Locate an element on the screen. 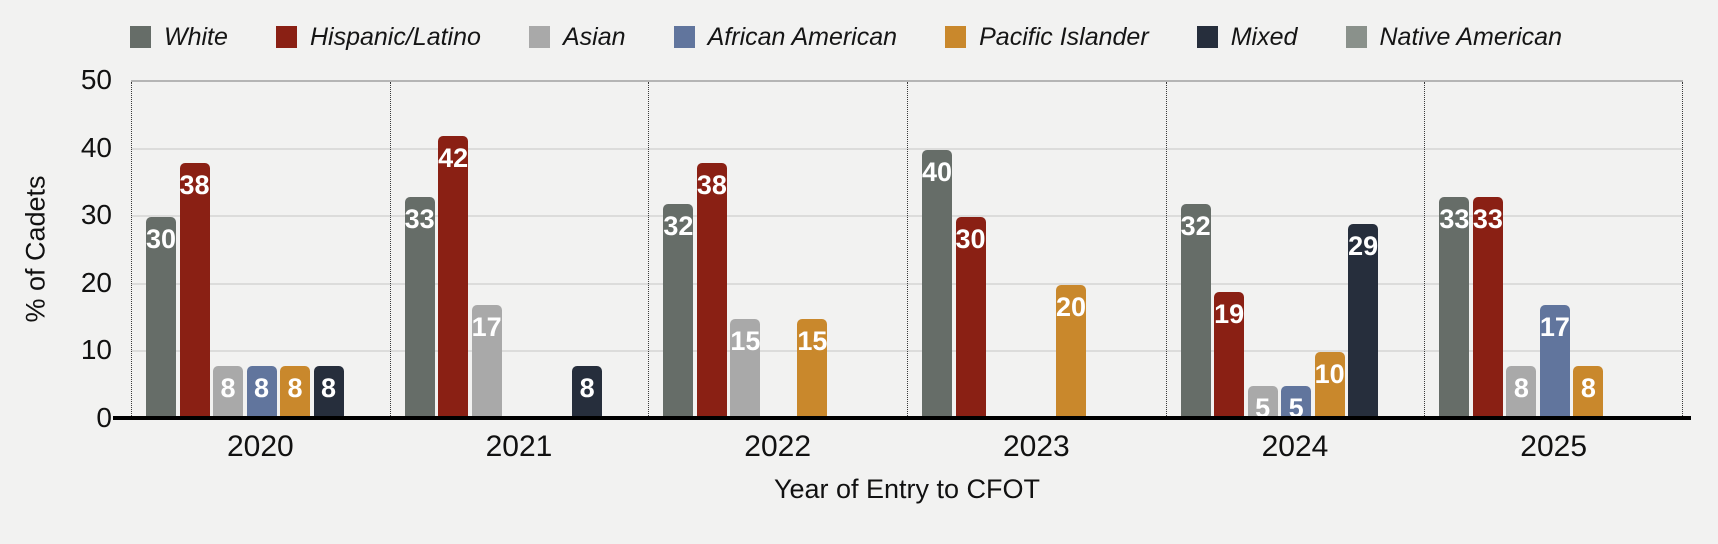  bar-white-2022: 32 is located at coordinates (678, 311).